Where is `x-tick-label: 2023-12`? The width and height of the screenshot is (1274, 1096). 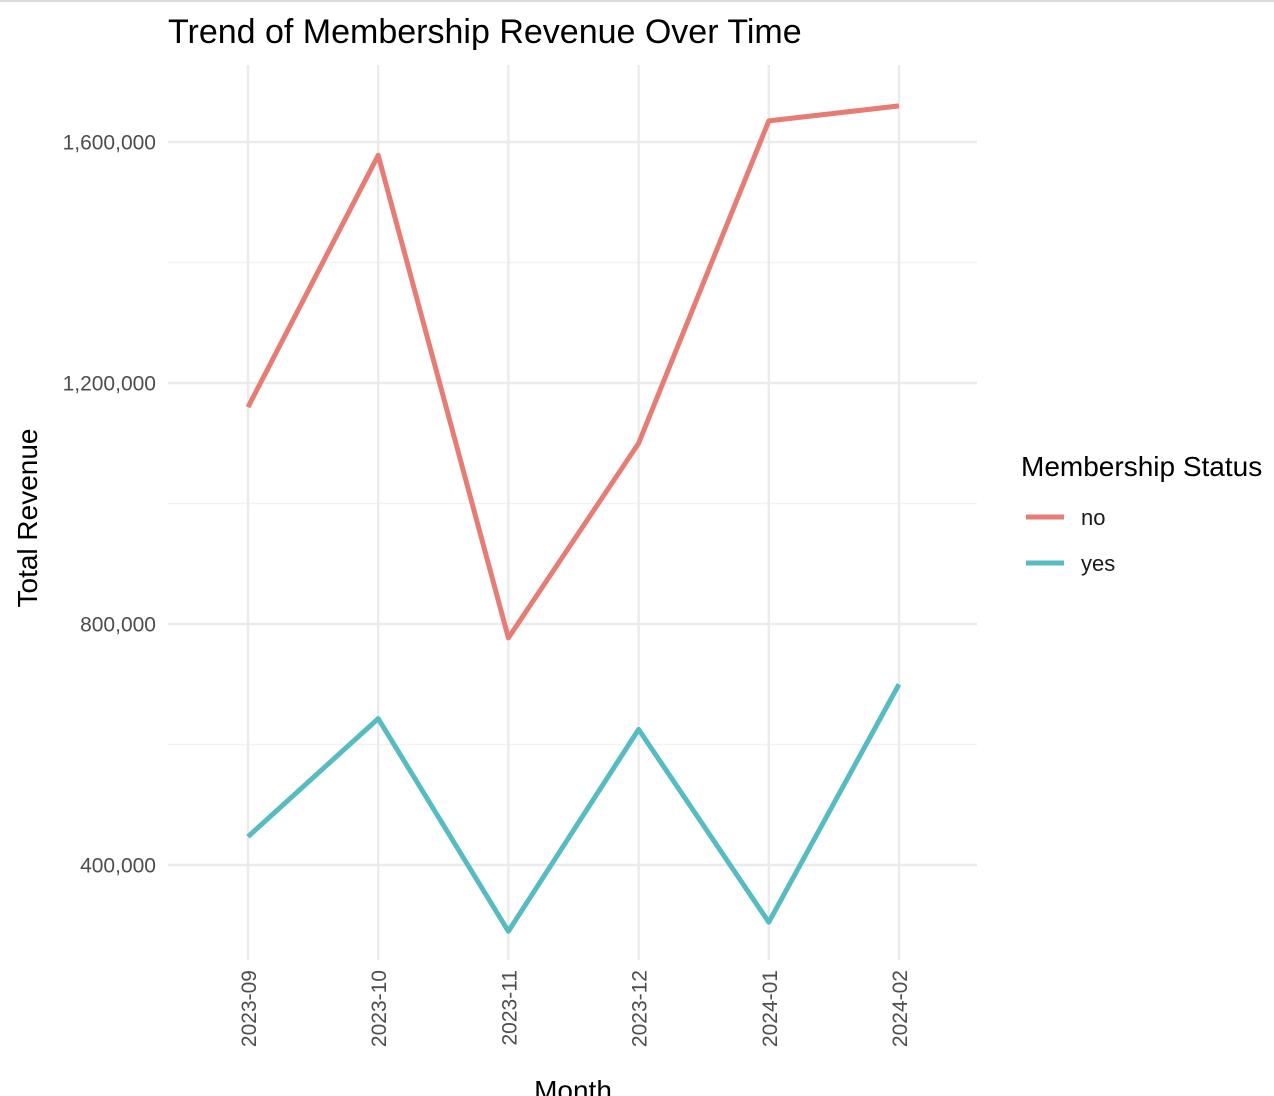
x-tick-label: 2023-12 is located at coordinates (640, 1008).